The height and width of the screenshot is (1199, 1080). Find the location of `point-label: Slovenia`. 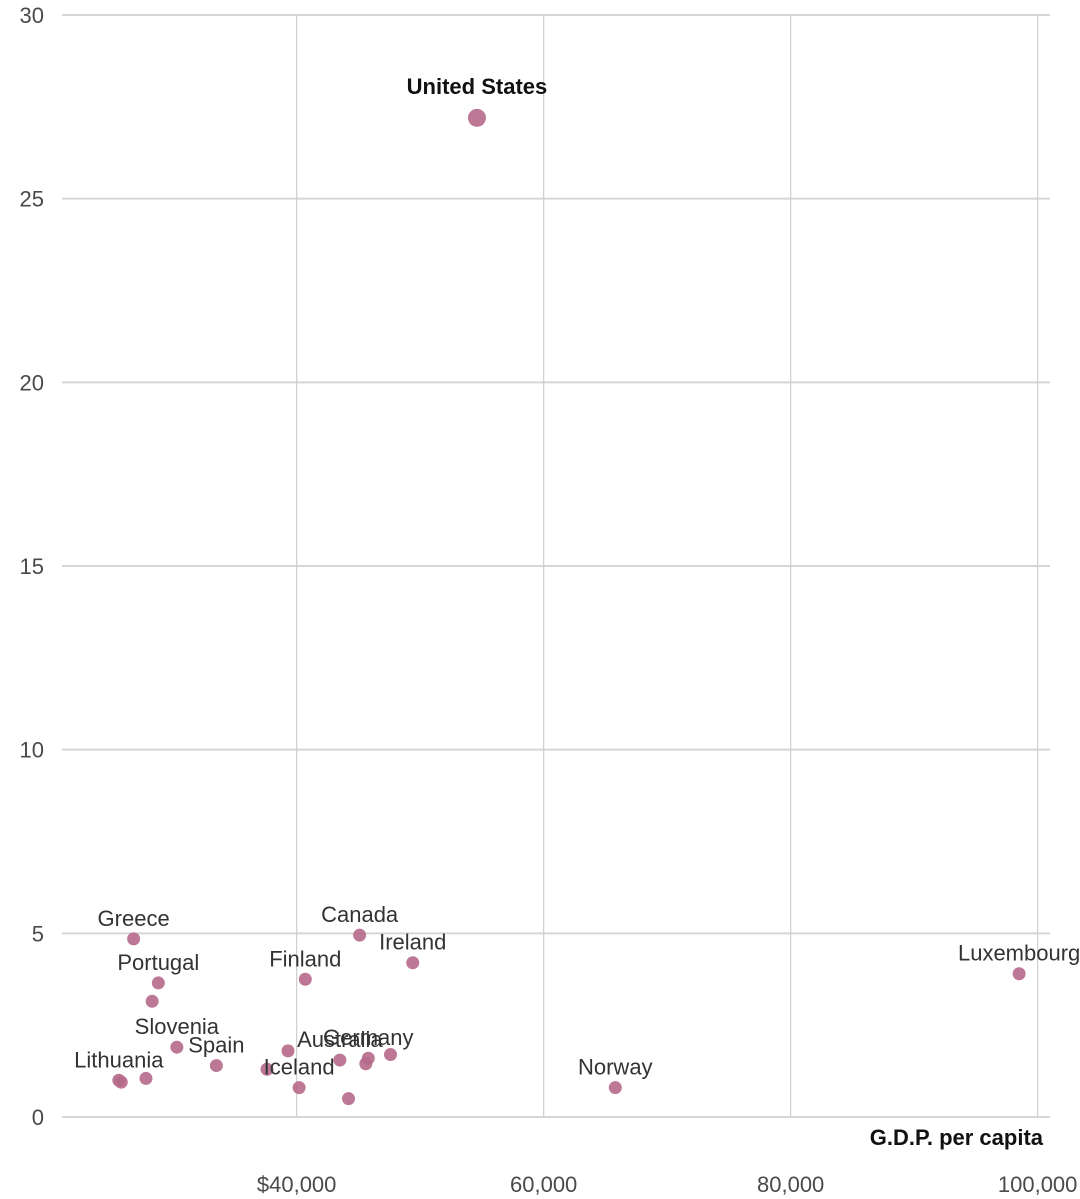

point-label: Slovenia is located at coordinates (177, 1026).